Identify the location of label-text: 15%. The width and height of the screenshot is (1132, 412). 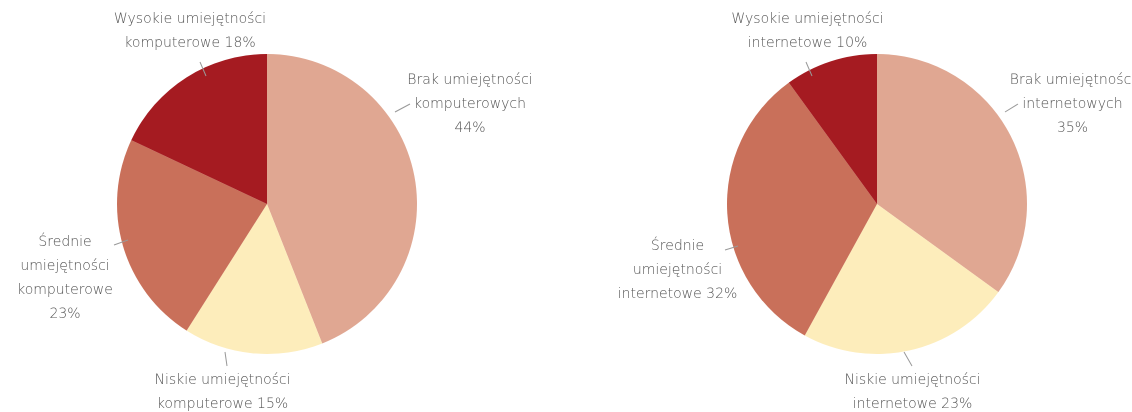
(273, 404).